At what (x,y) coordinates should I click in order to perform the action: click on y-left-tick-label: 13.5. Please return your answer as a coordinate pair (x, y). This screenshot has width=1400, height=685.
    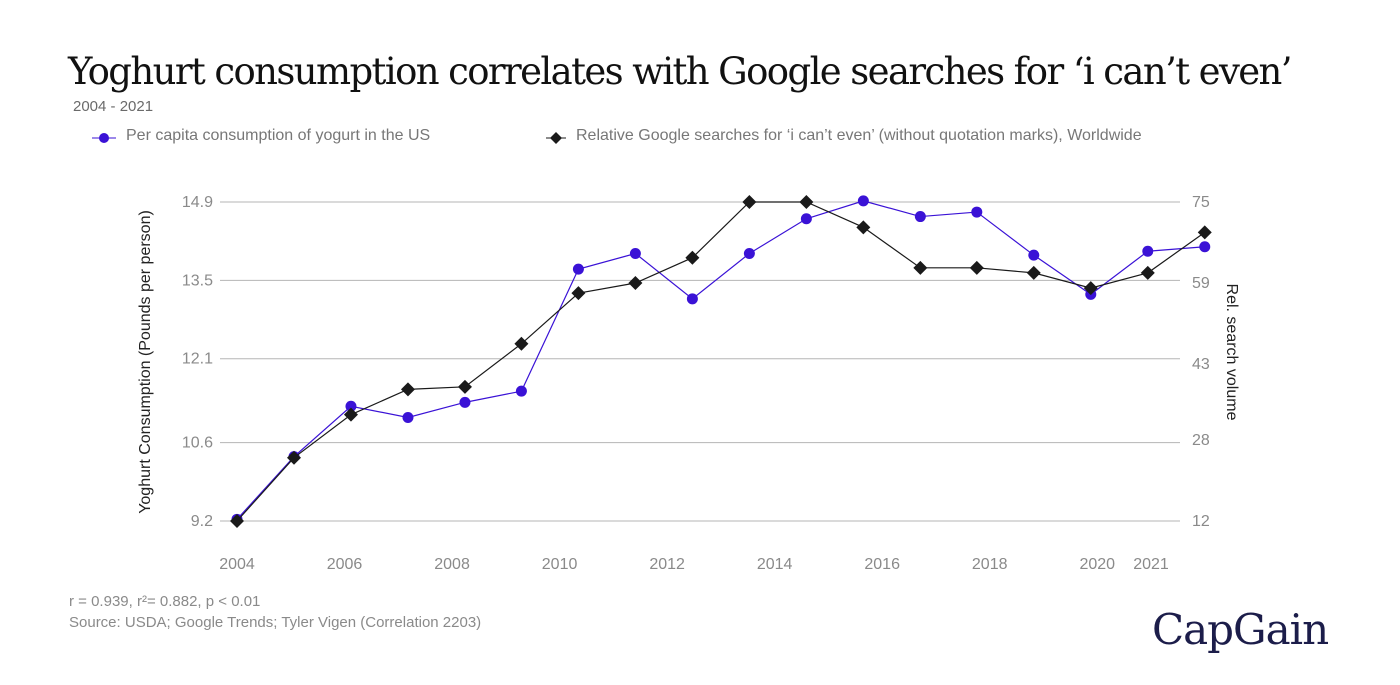
    Looking at the image, I should click on (197, 280).